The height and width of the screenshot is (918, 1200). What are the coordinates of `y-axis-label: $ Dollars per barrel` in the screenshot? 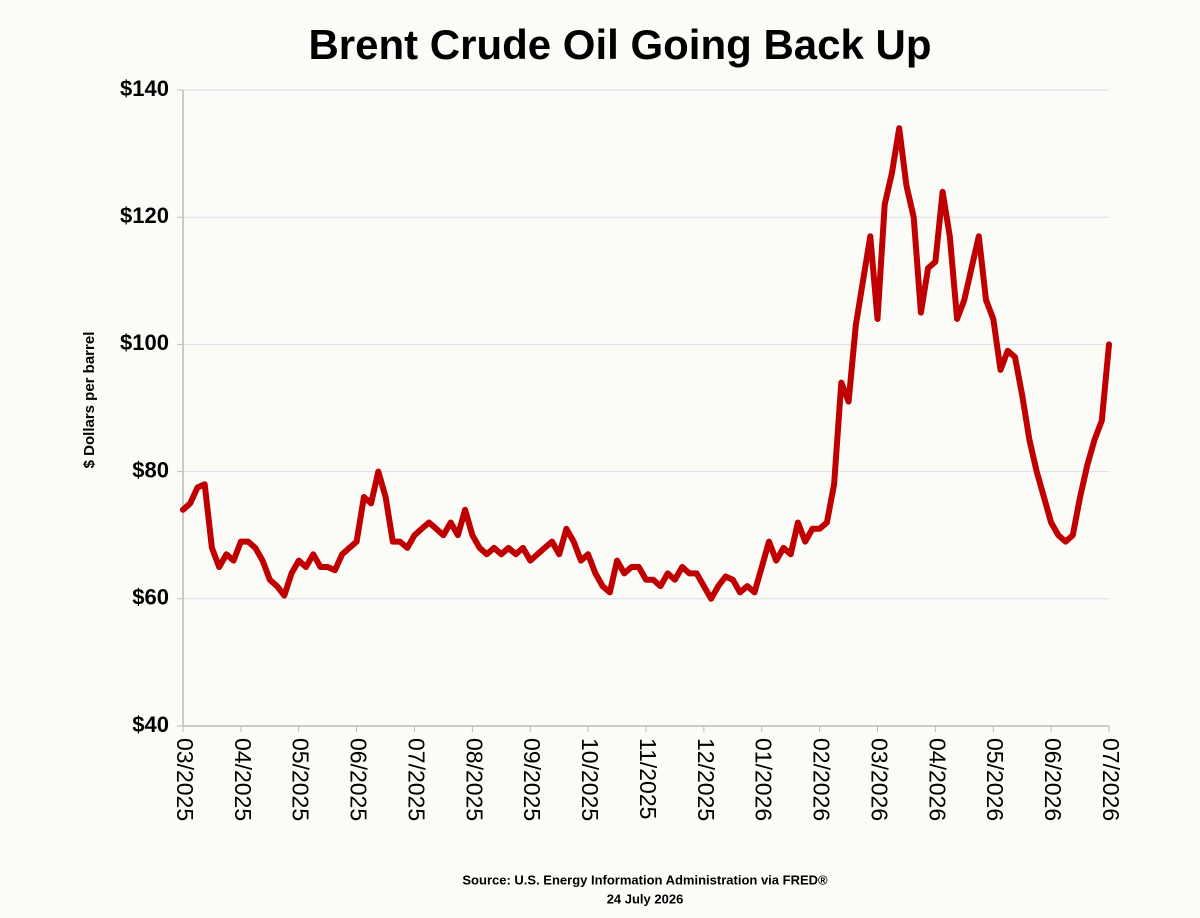 It's located at (89, 400).